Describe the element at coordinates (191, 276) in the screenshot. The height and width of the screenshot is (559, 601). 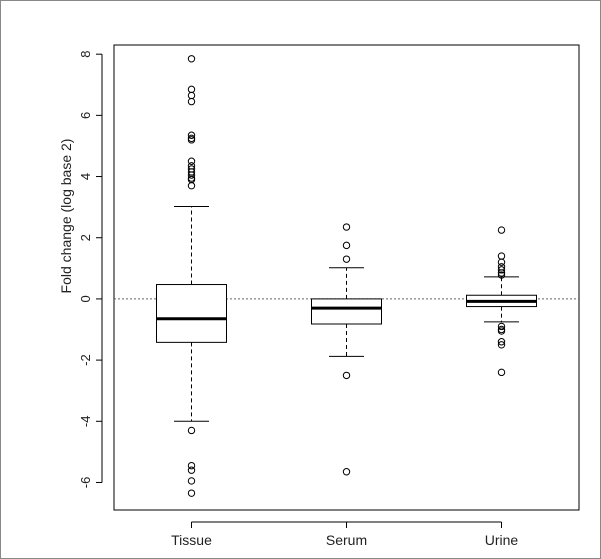
I see `box-tissue` at that location.